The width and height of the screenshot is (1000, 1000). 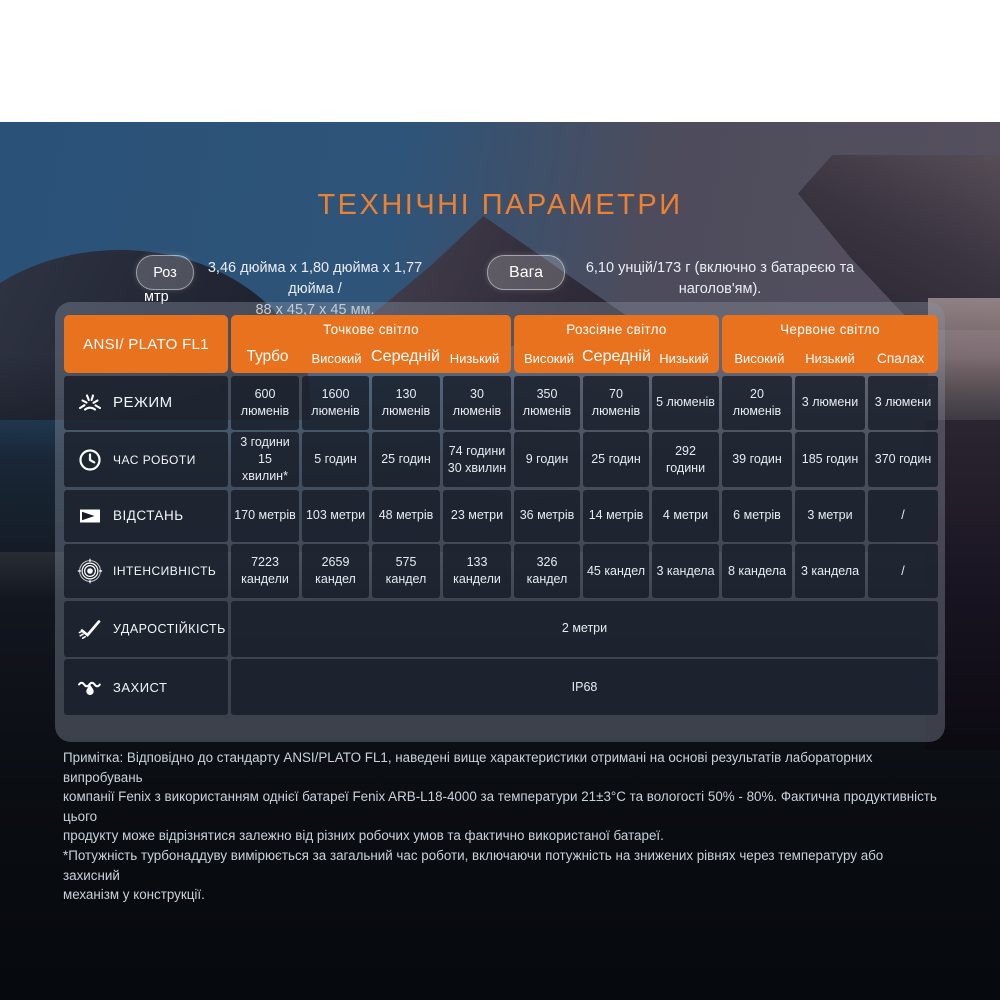 I want to click on spec-cell: 292 години, so click(x=685, y=459).